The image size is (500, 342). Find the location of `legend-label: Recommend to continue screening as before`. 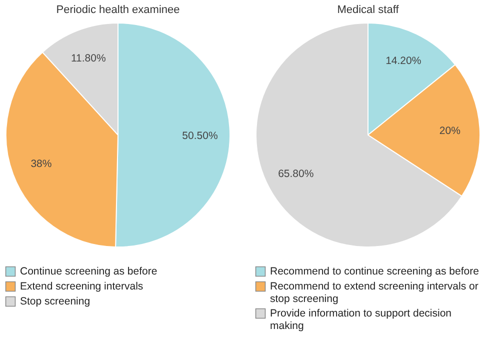

legend-label: Recommend to continue screening as before is located at coordinates (375, 272).